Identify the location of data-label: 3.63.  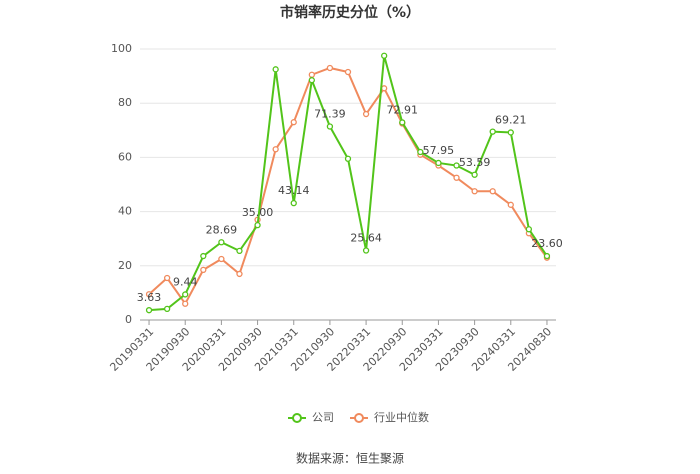
(149, 297).